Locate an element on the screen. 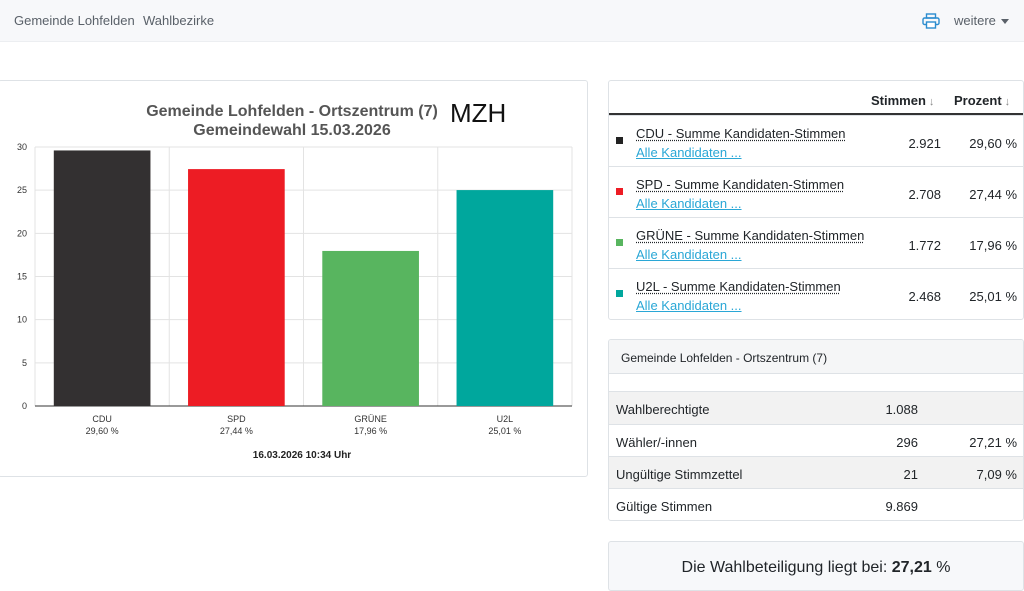 The width and height of the screenshot is (1024, 591). party-link: CDU - Summe Kandidaten-Stimmen is located at coordinates (741, 133).